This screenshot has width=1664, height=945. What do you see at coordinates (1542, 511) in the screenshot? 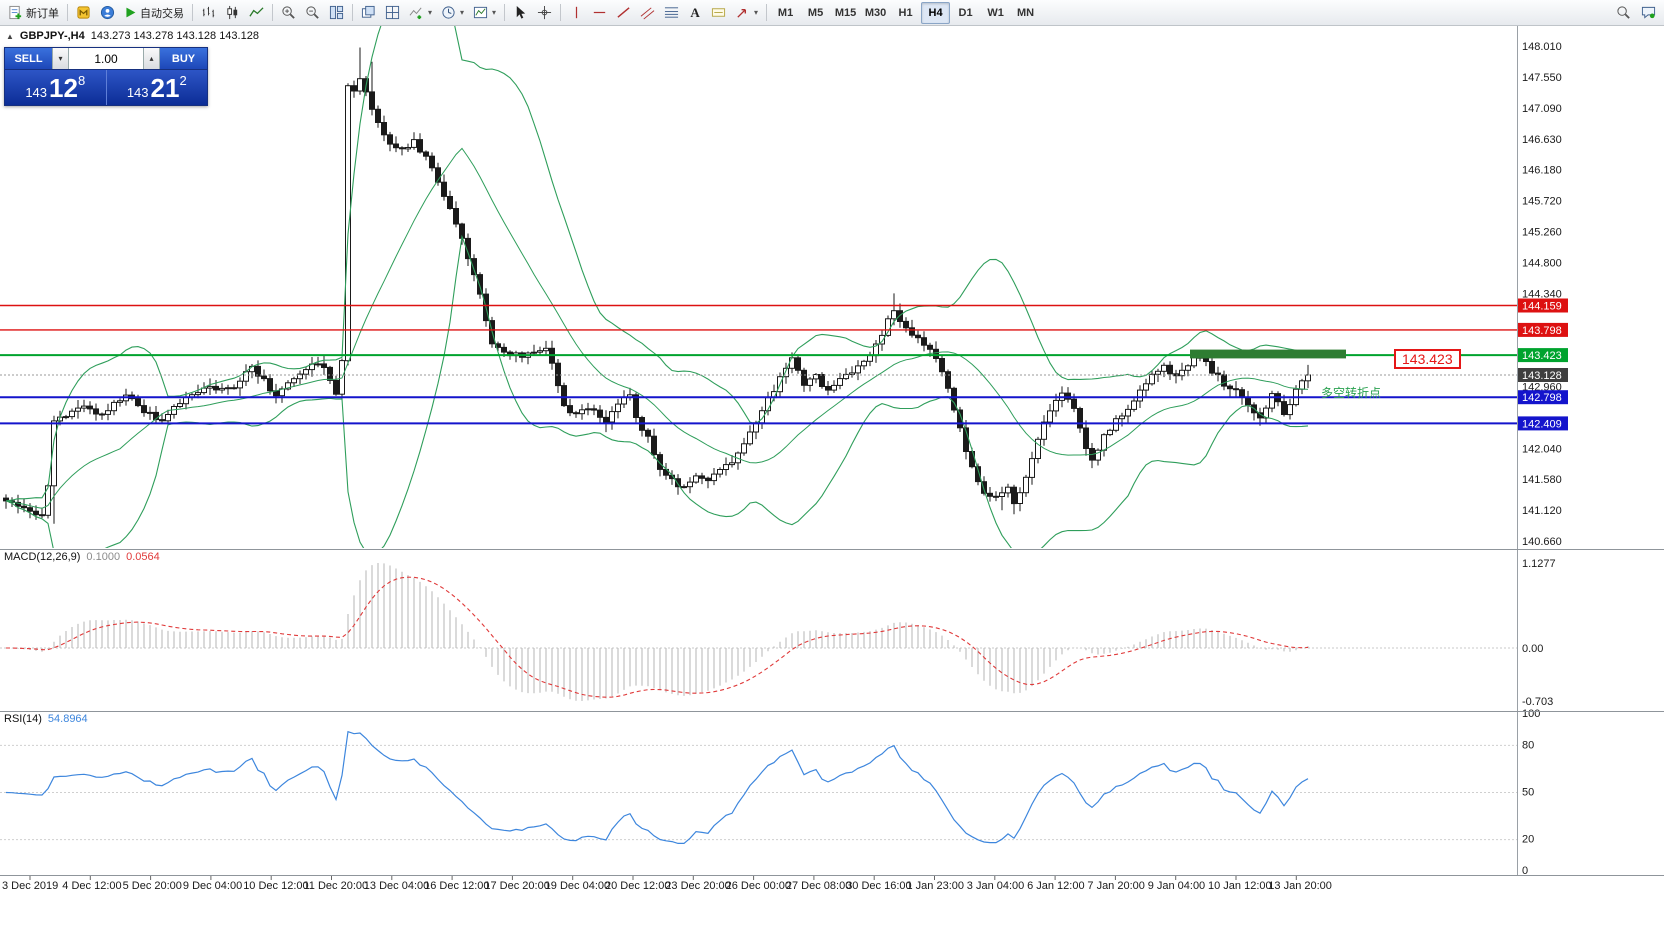
I see `svg-text: 141.120` at bounding box center [1542, 511].